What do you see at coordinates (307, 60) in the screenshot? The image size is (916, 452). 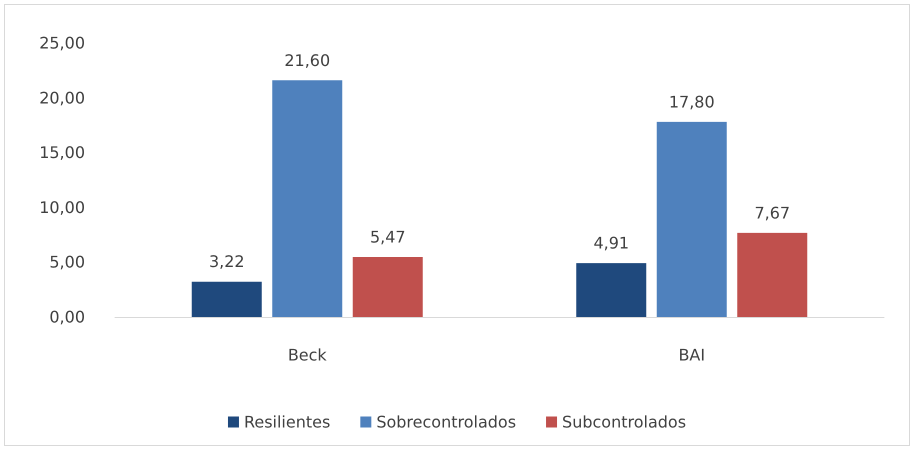 I see `data-label: 21,60` at bounding box center [307, 60].